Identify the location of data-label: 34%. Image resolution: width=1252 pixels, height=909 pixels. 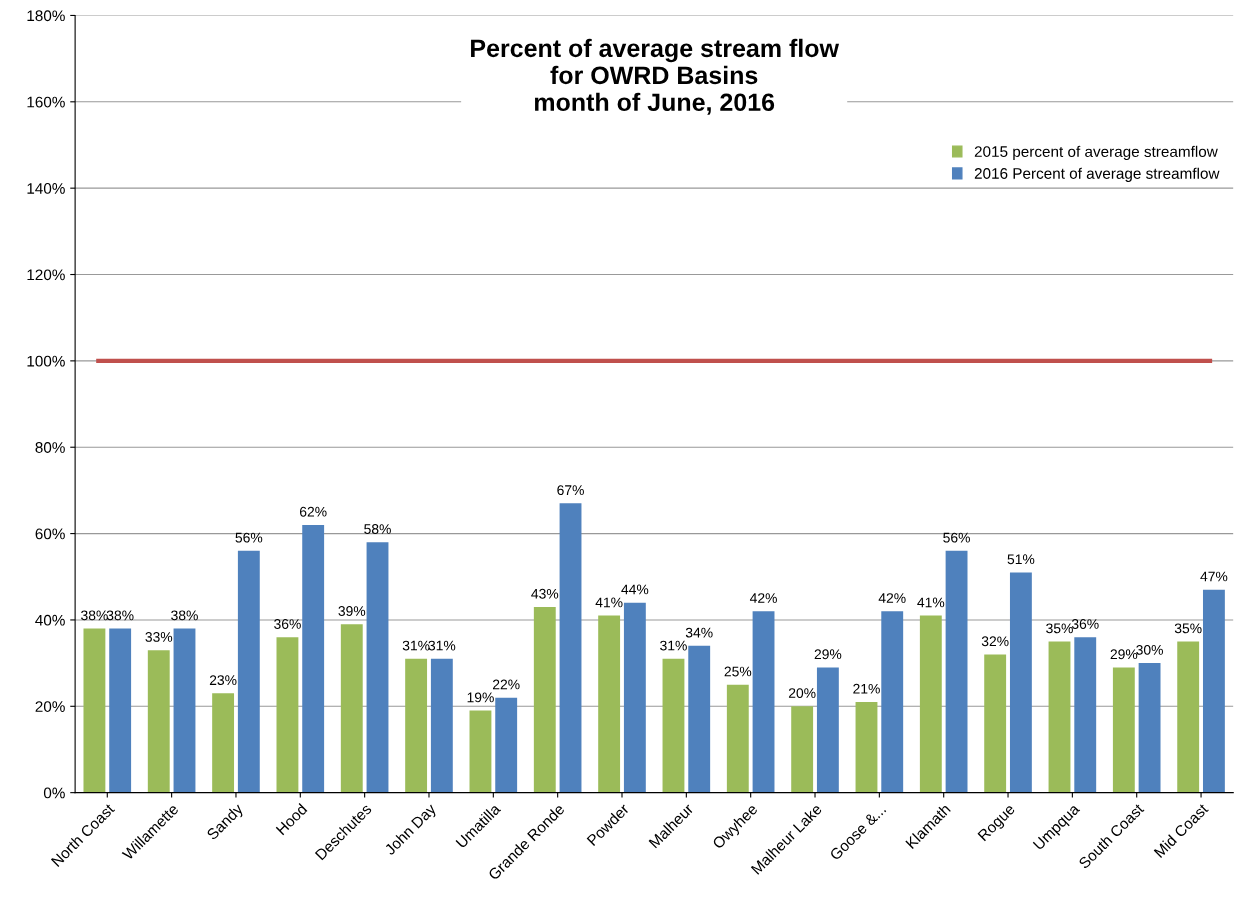
(699, 632).